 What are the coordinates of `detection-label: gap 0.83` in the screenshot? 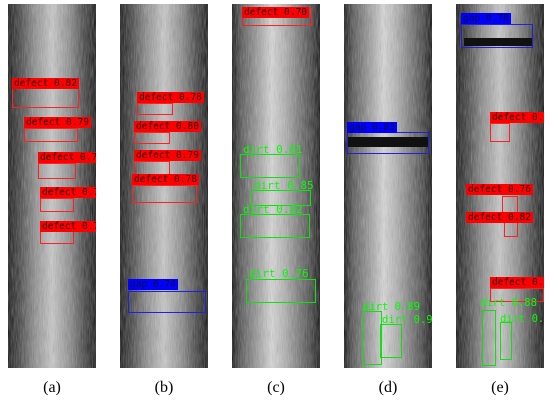 It's located at (372, 127).